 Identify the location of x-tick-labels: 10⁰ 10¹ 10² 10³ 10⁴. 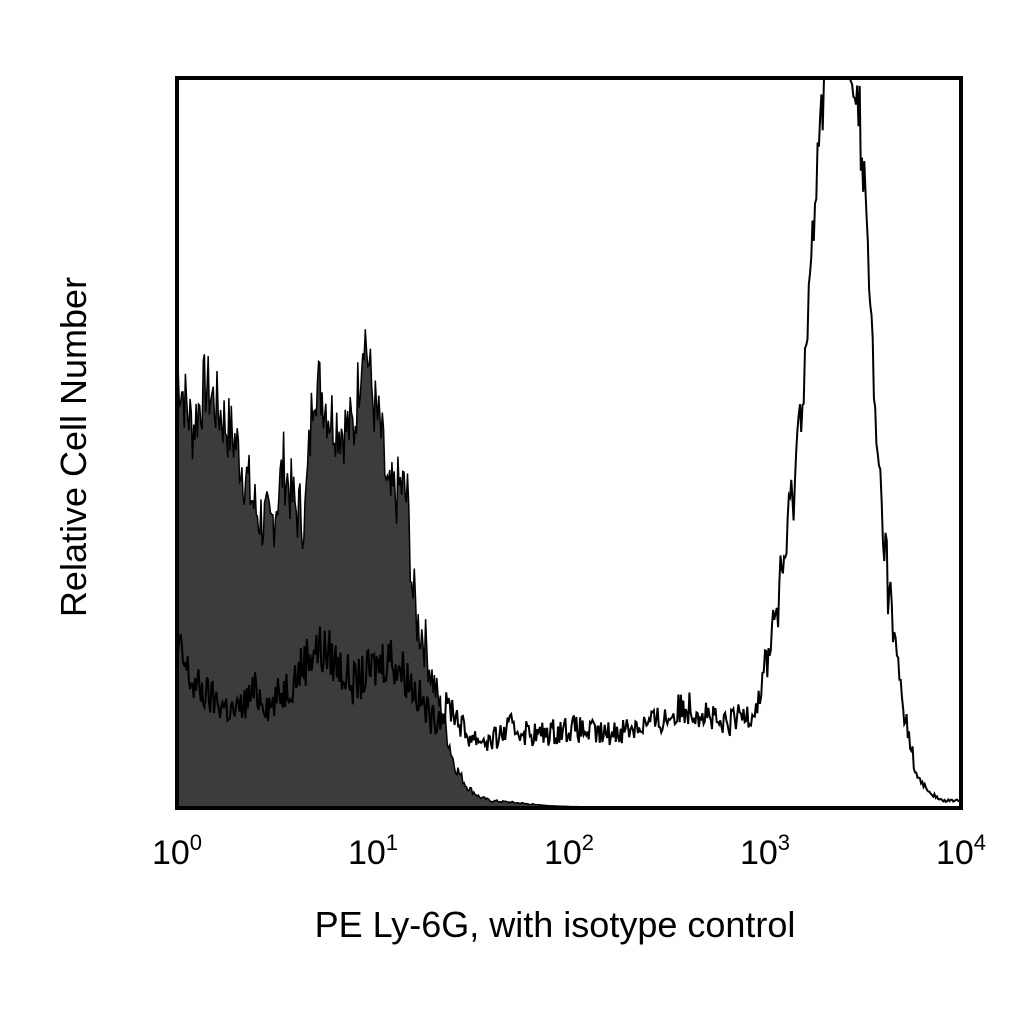
(569, 851).